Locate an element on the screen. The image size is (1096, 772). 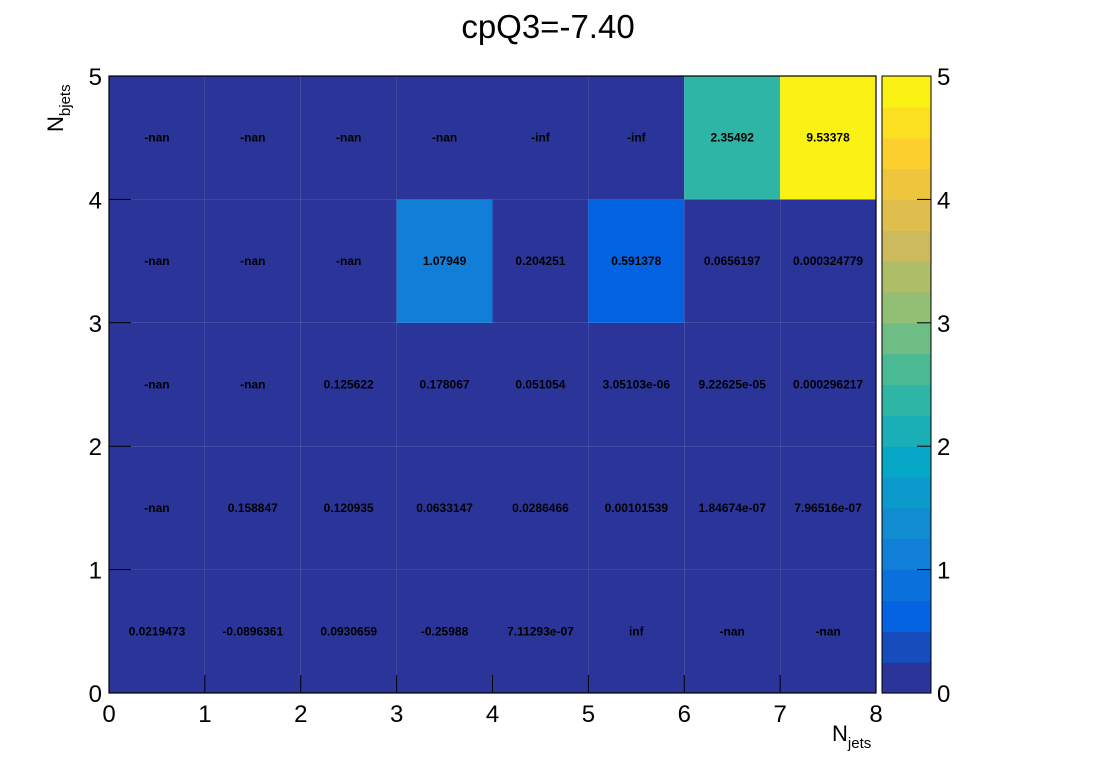
cell-value-label: 1.07949 is located at coordinates (445, 261).